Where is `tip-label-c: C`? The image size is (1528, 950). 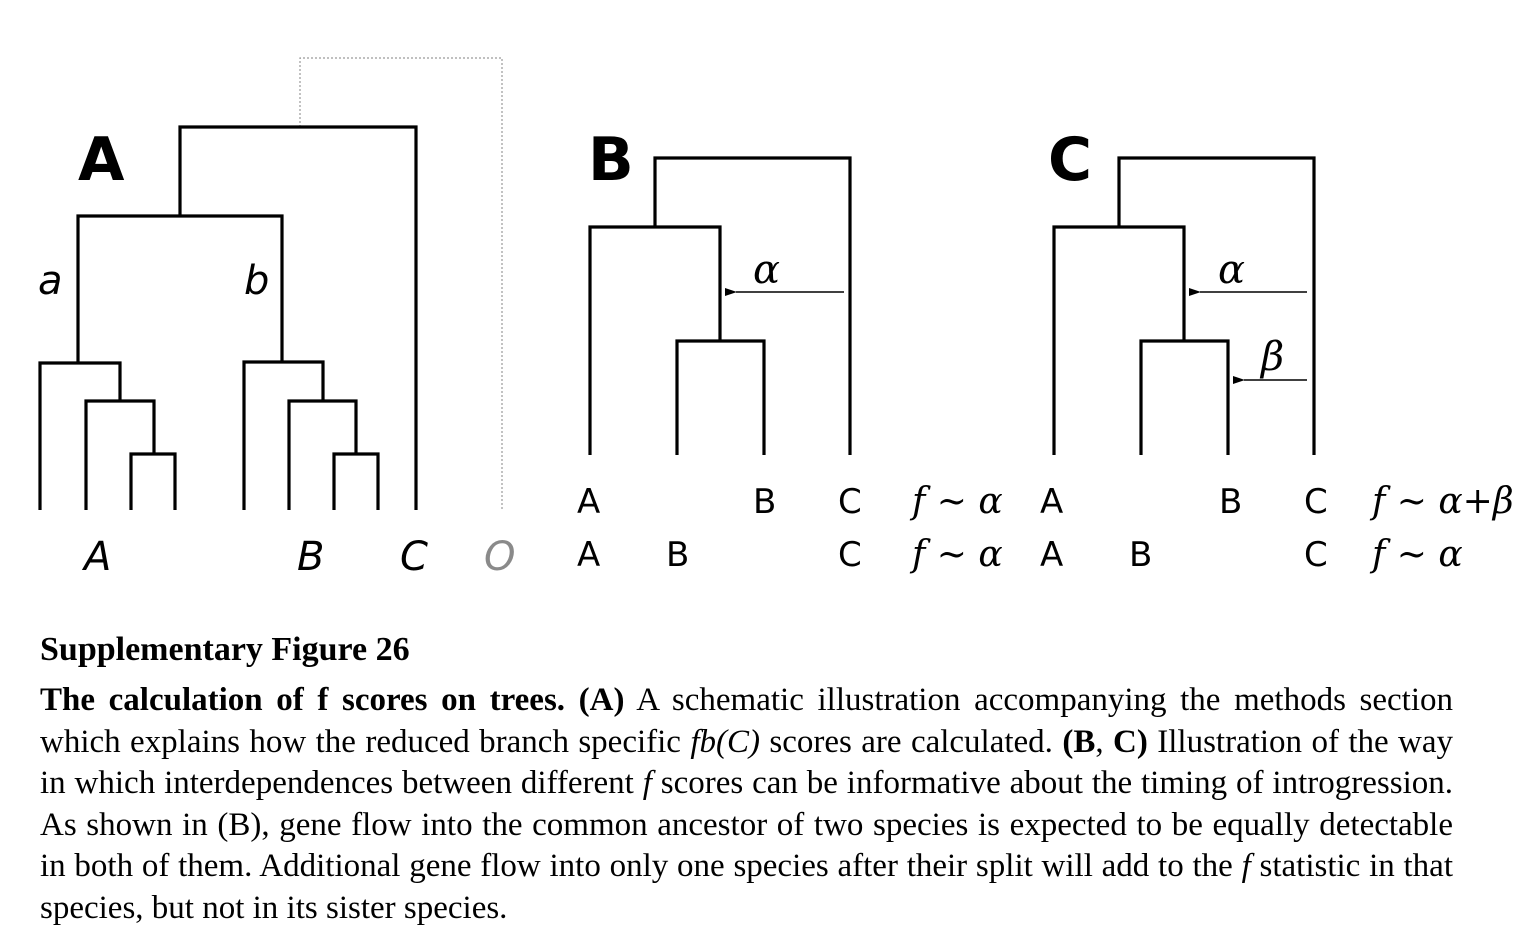
tip-label-c: C is located at coordinates (414, 557).